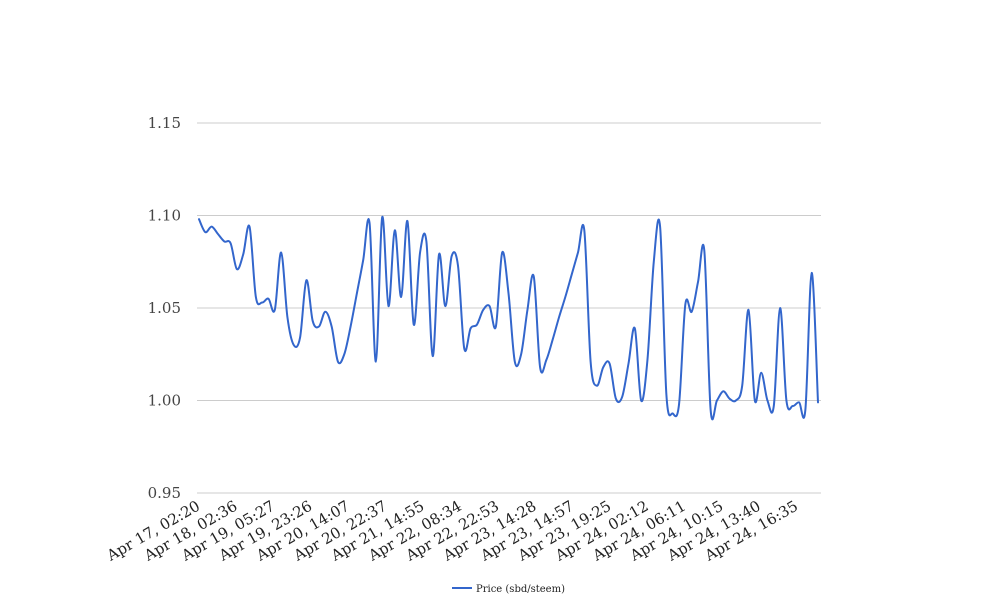 Image resolution: width=1008 pixels, height=616 pixels. I want to click on legend: Price (sbd/steem), so click(508, 589).